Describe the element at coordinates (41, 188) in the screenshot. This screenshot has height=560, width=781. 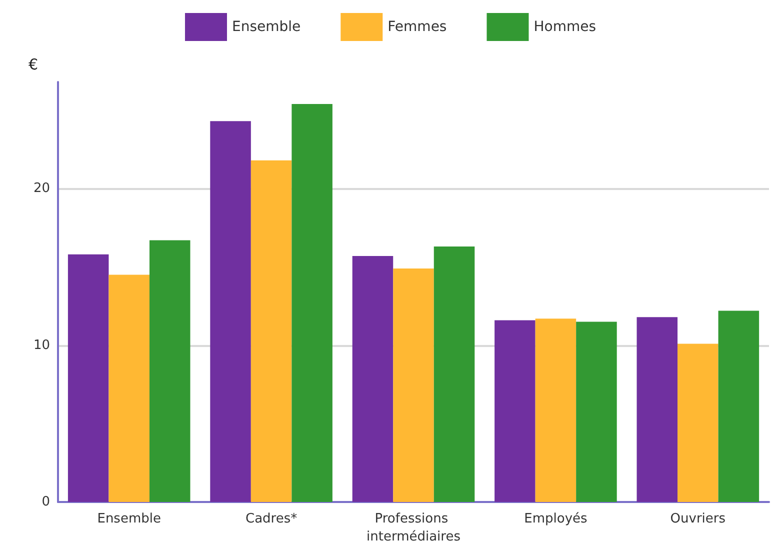
I see `y-tick-label: 20` at that location.